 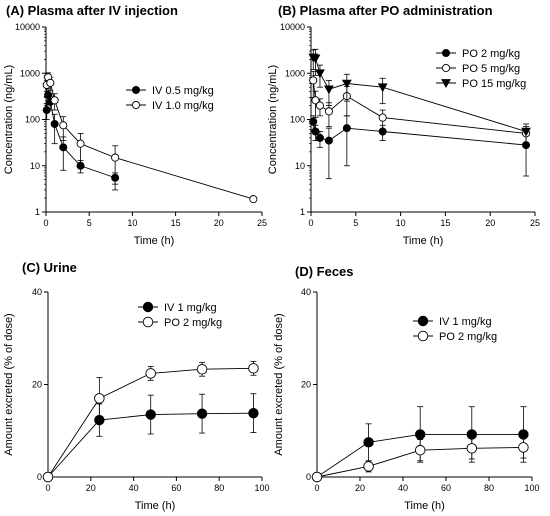 What do you see at coordinates (9, 384) in the screenshot?
I see `panel-c-y-label: Amount excreted (% of dose)` at bounding box center [9, 384].